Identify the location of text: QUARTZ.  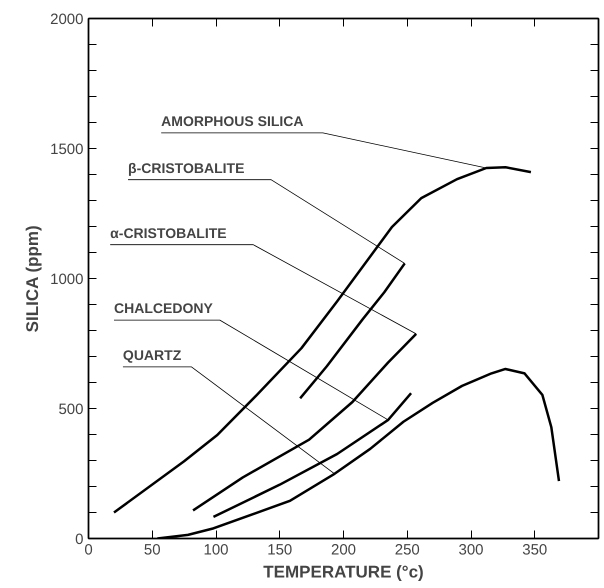
(152, 355).